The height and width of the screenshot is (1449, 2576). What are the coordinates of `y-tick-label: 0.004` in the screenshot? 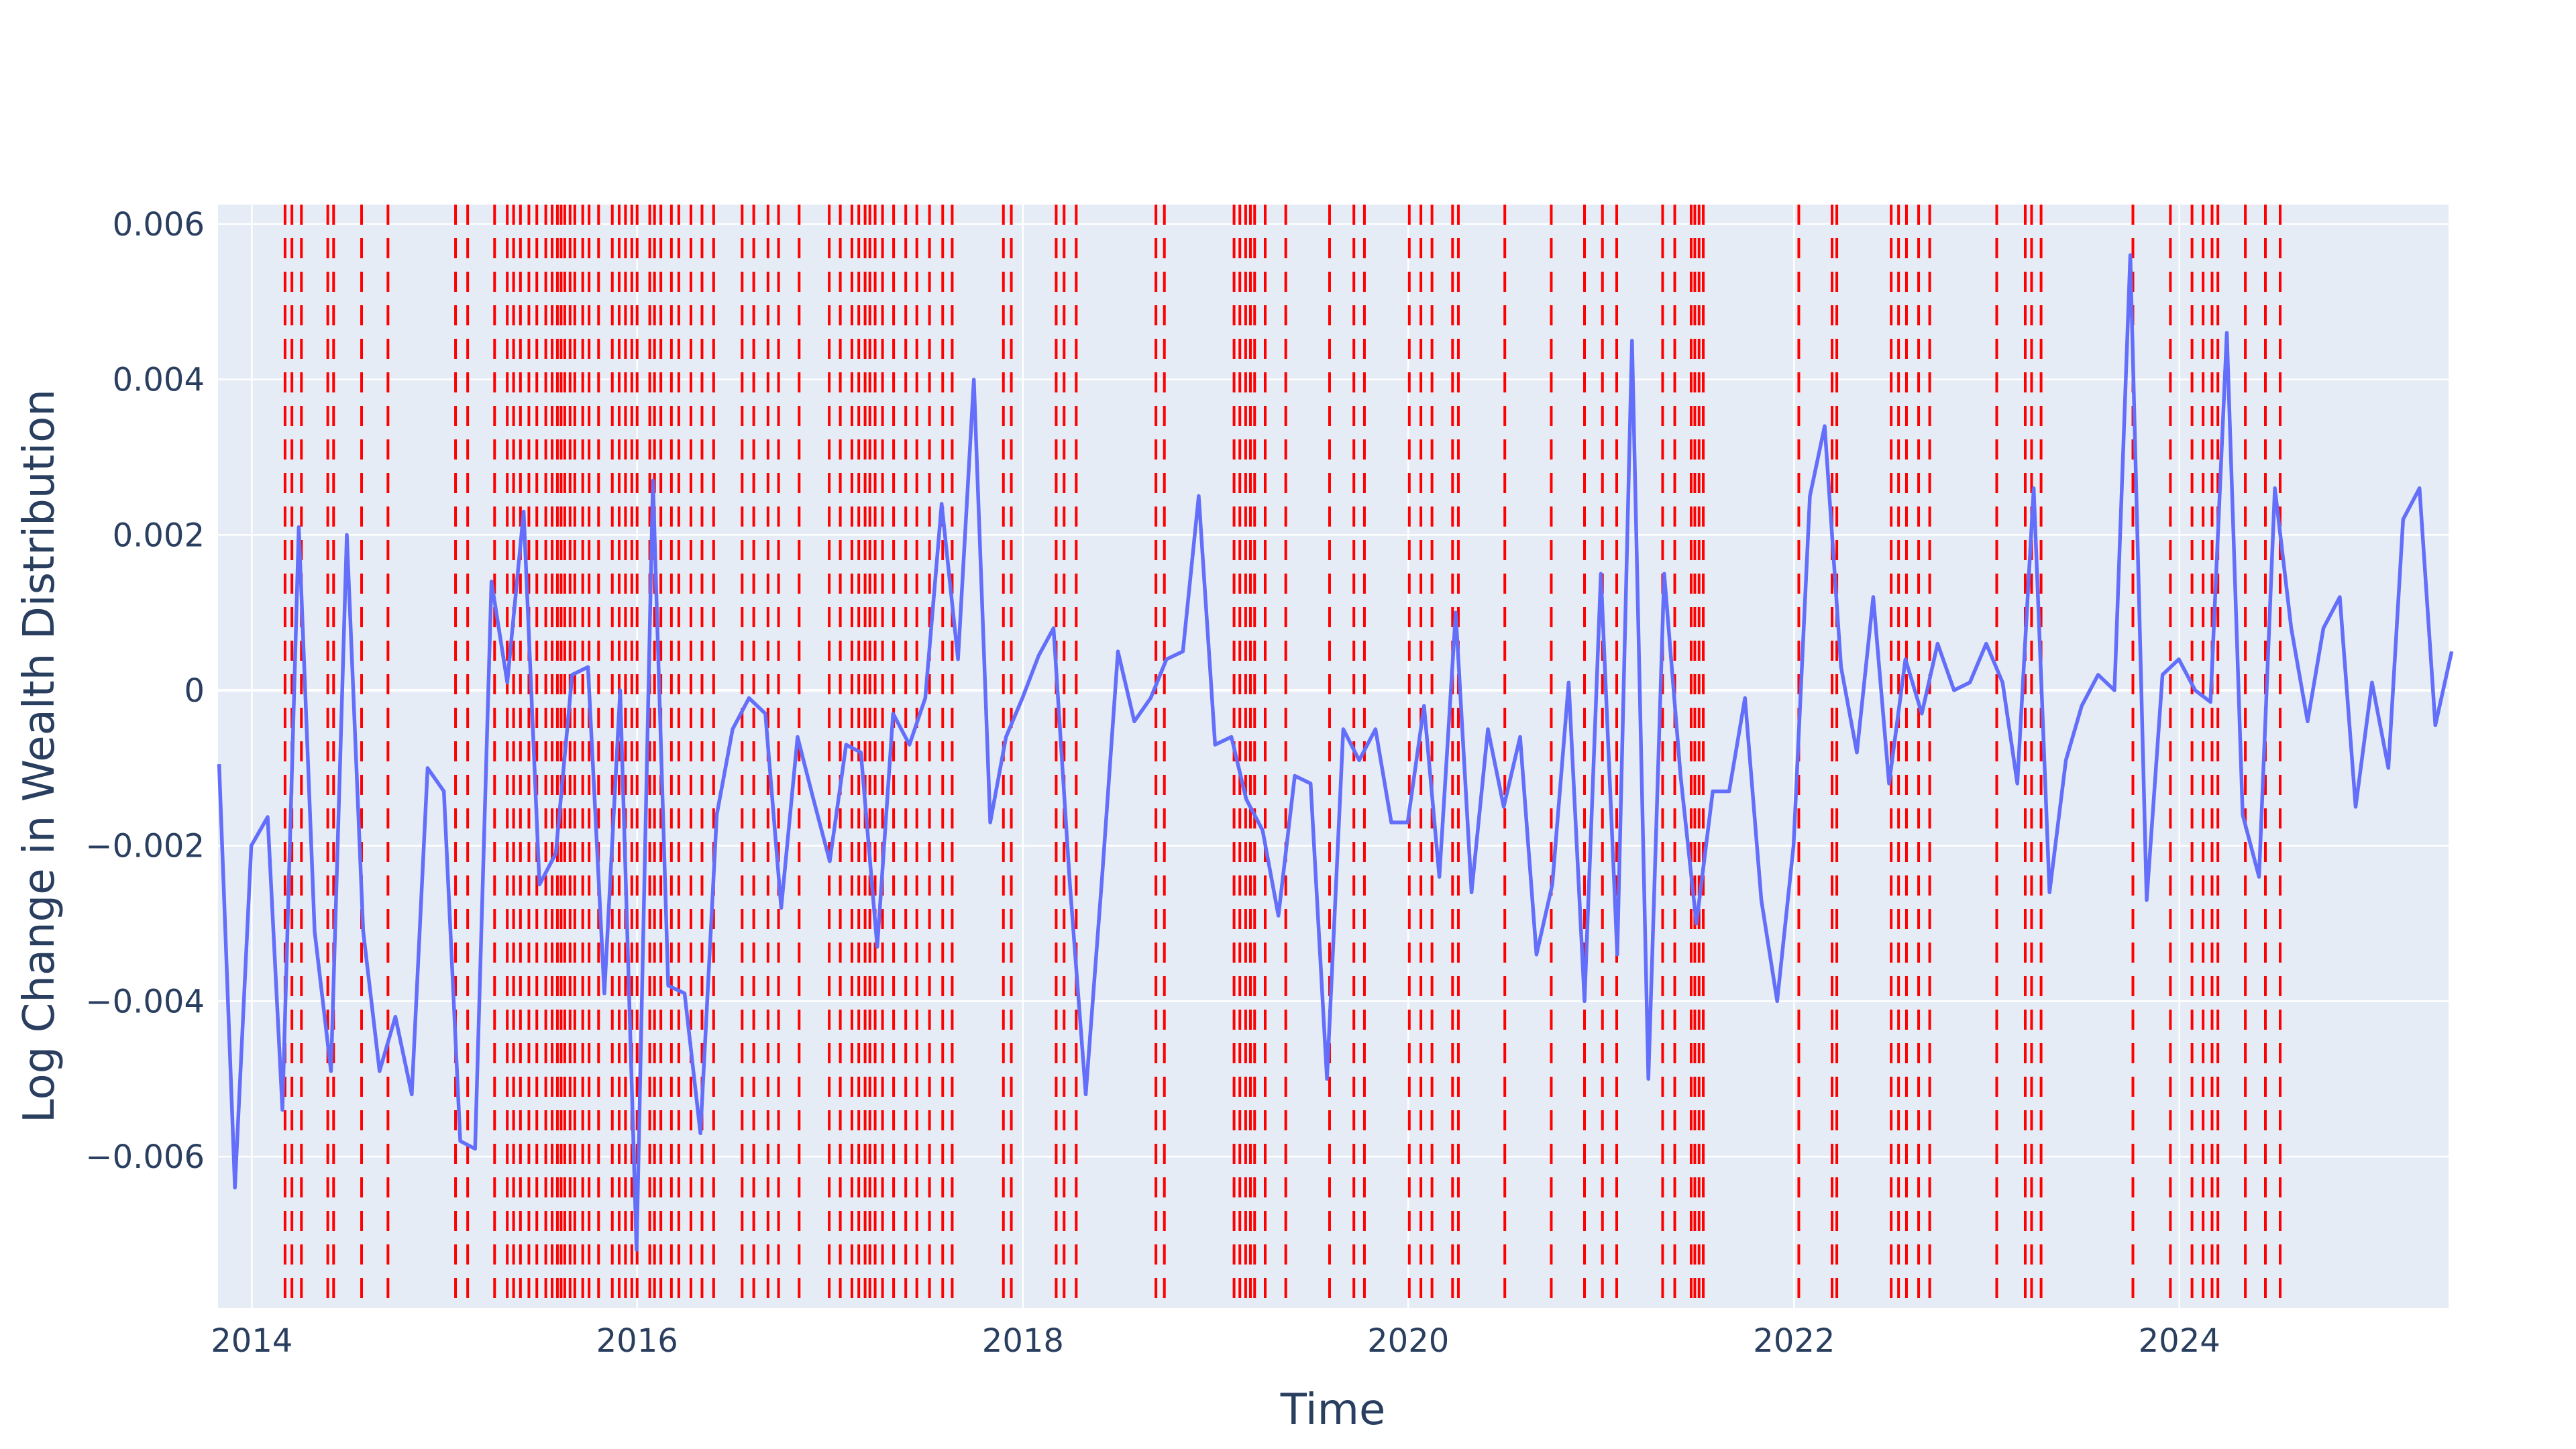 It's located at (159, 380).